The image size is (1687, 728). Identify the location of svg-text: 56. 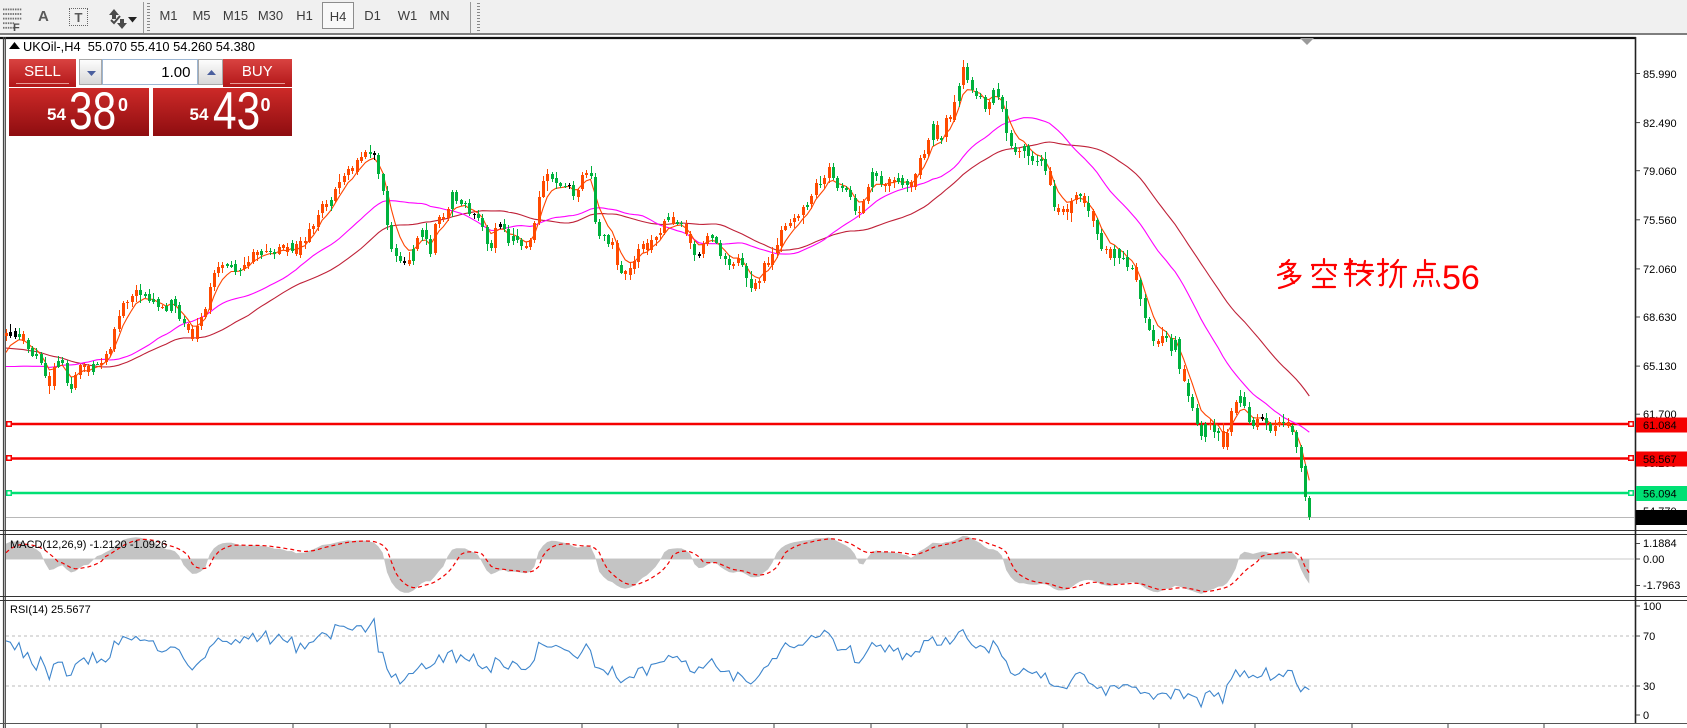
(1461, 278).